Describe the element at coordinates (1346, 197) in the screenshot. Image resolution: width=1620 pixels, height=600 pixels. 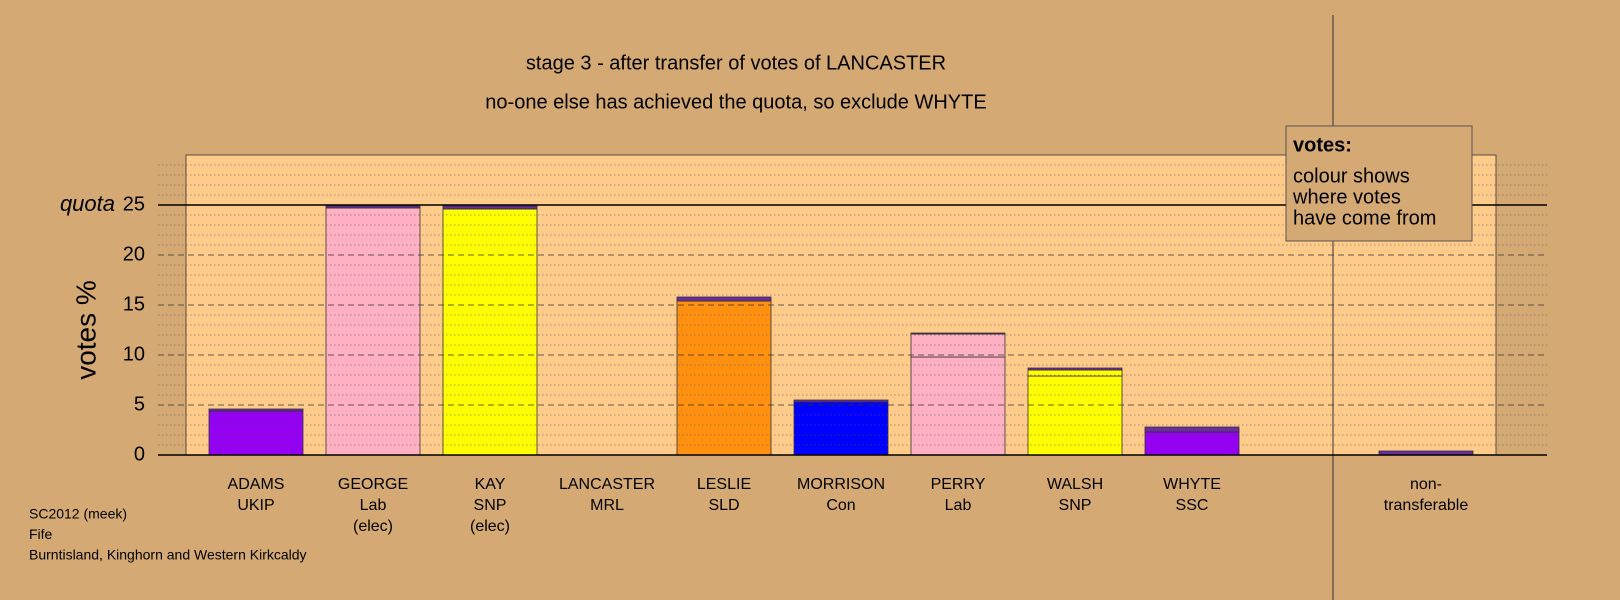
I see `note-line: where votes` at that location.